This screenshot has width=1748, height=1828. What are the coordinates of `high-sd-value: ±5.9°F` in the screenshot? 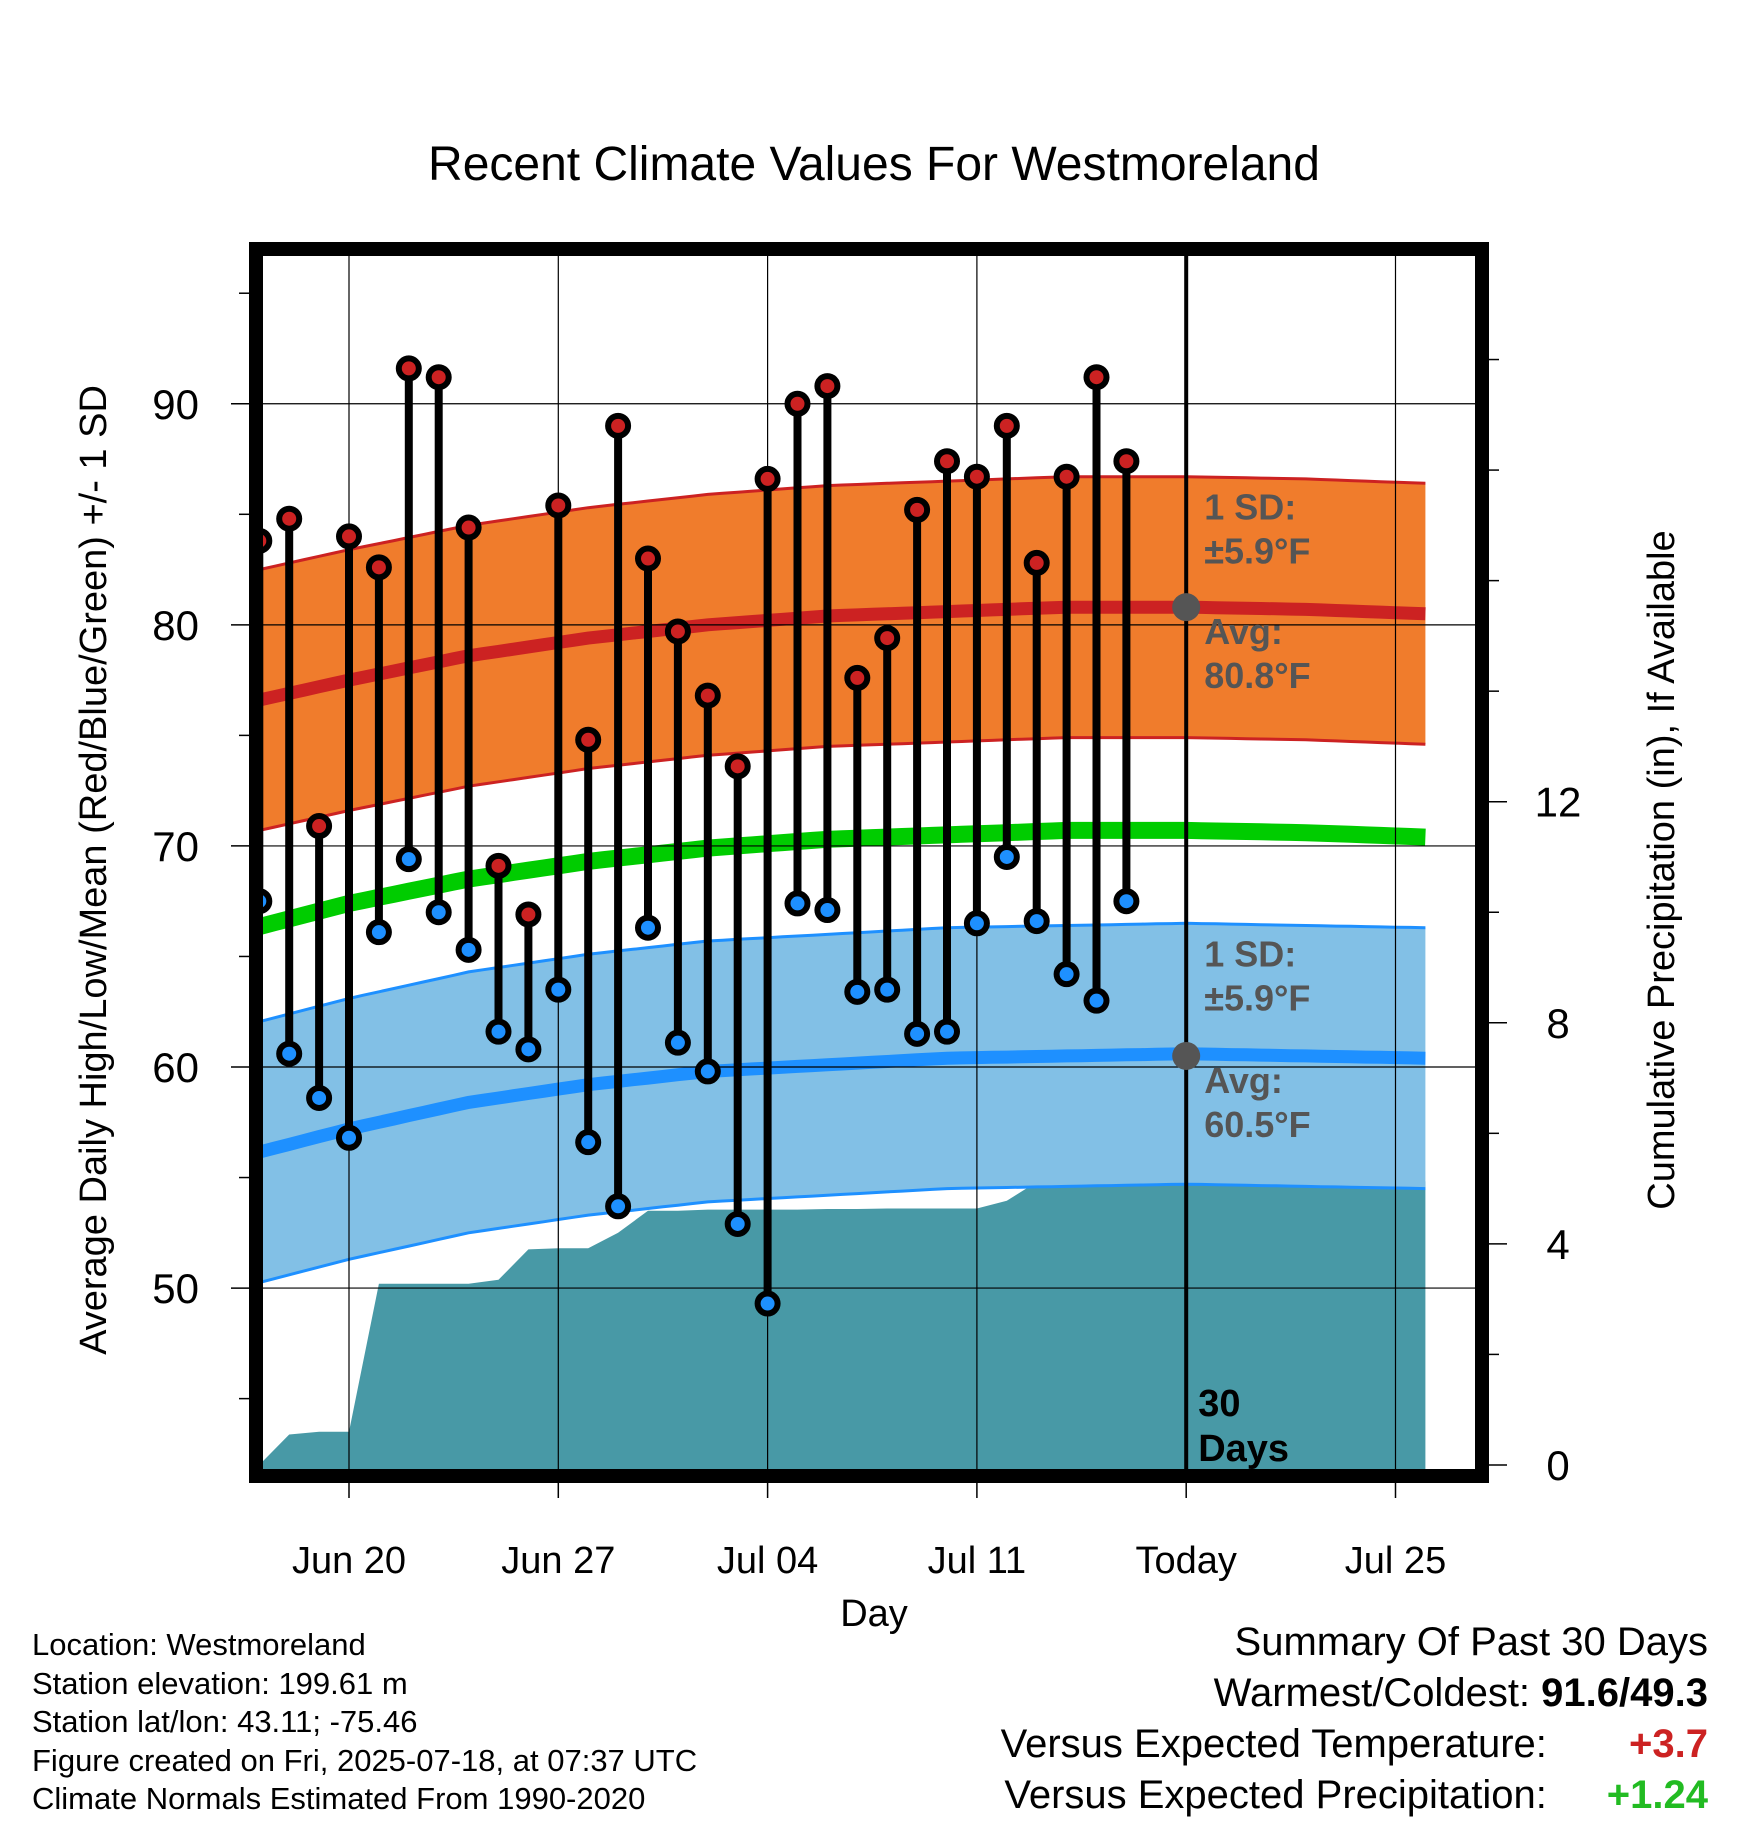 It's located at (1257, 551).